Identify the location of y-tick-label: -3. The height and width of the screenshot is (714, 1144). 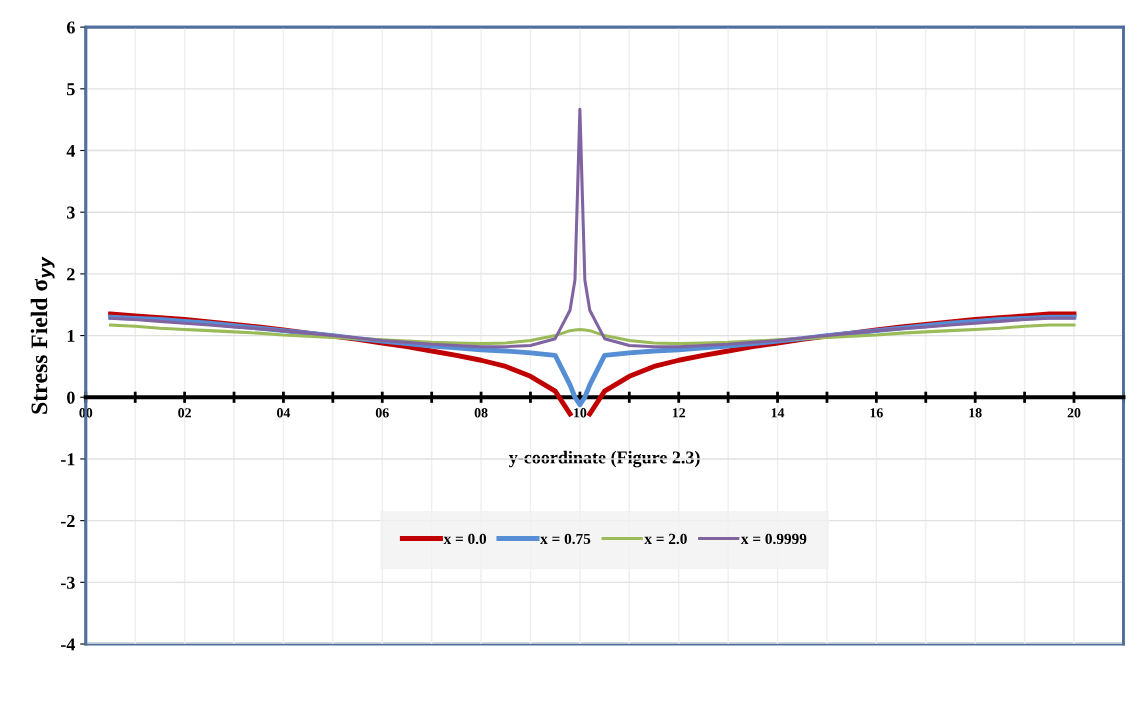
(68, 582).